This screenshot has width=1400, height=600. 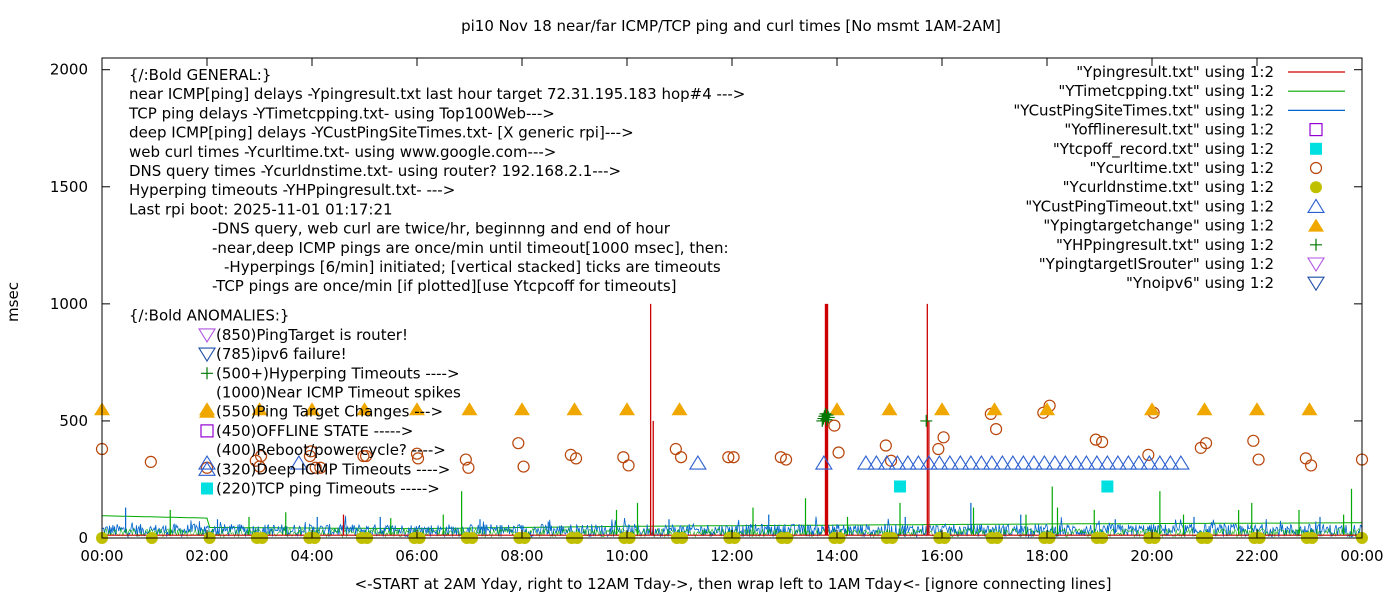 What do you see at coordinates (731, 556) in the screenshot?
I see `x-tick-label: 12:00` at bounding box center [731, 556].